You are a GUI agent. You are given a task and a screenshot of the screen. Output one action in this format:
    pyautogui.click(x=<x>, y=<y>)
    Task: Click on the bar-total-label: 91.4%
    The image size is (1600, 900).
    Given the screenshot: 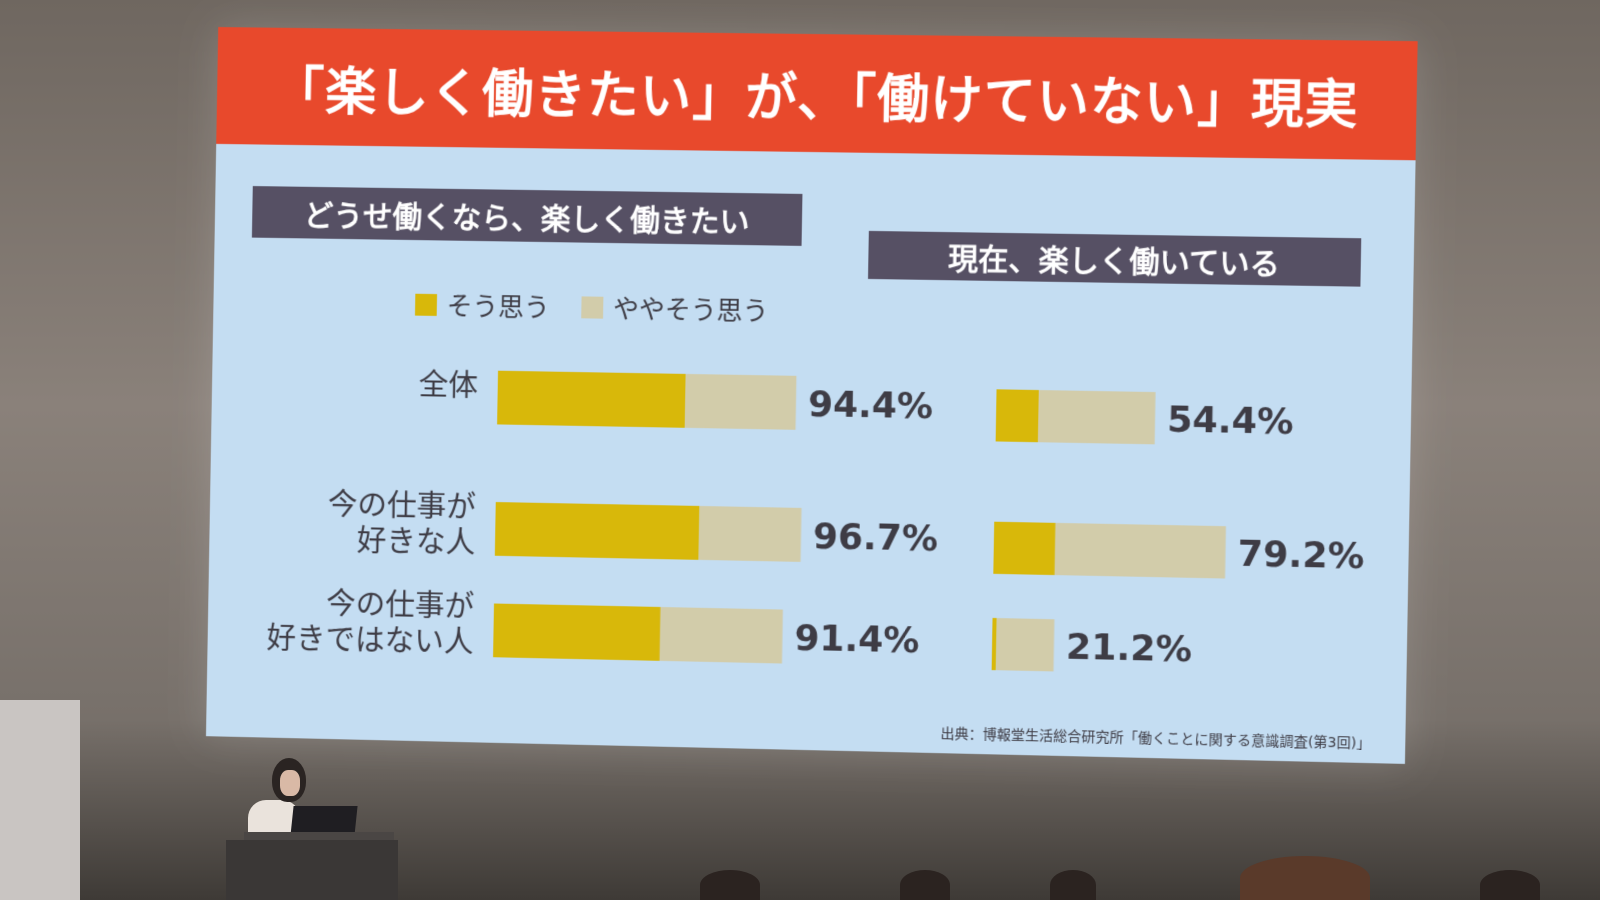 What is the action you would take?
    pyautogui.click(x=857, y=640)
    